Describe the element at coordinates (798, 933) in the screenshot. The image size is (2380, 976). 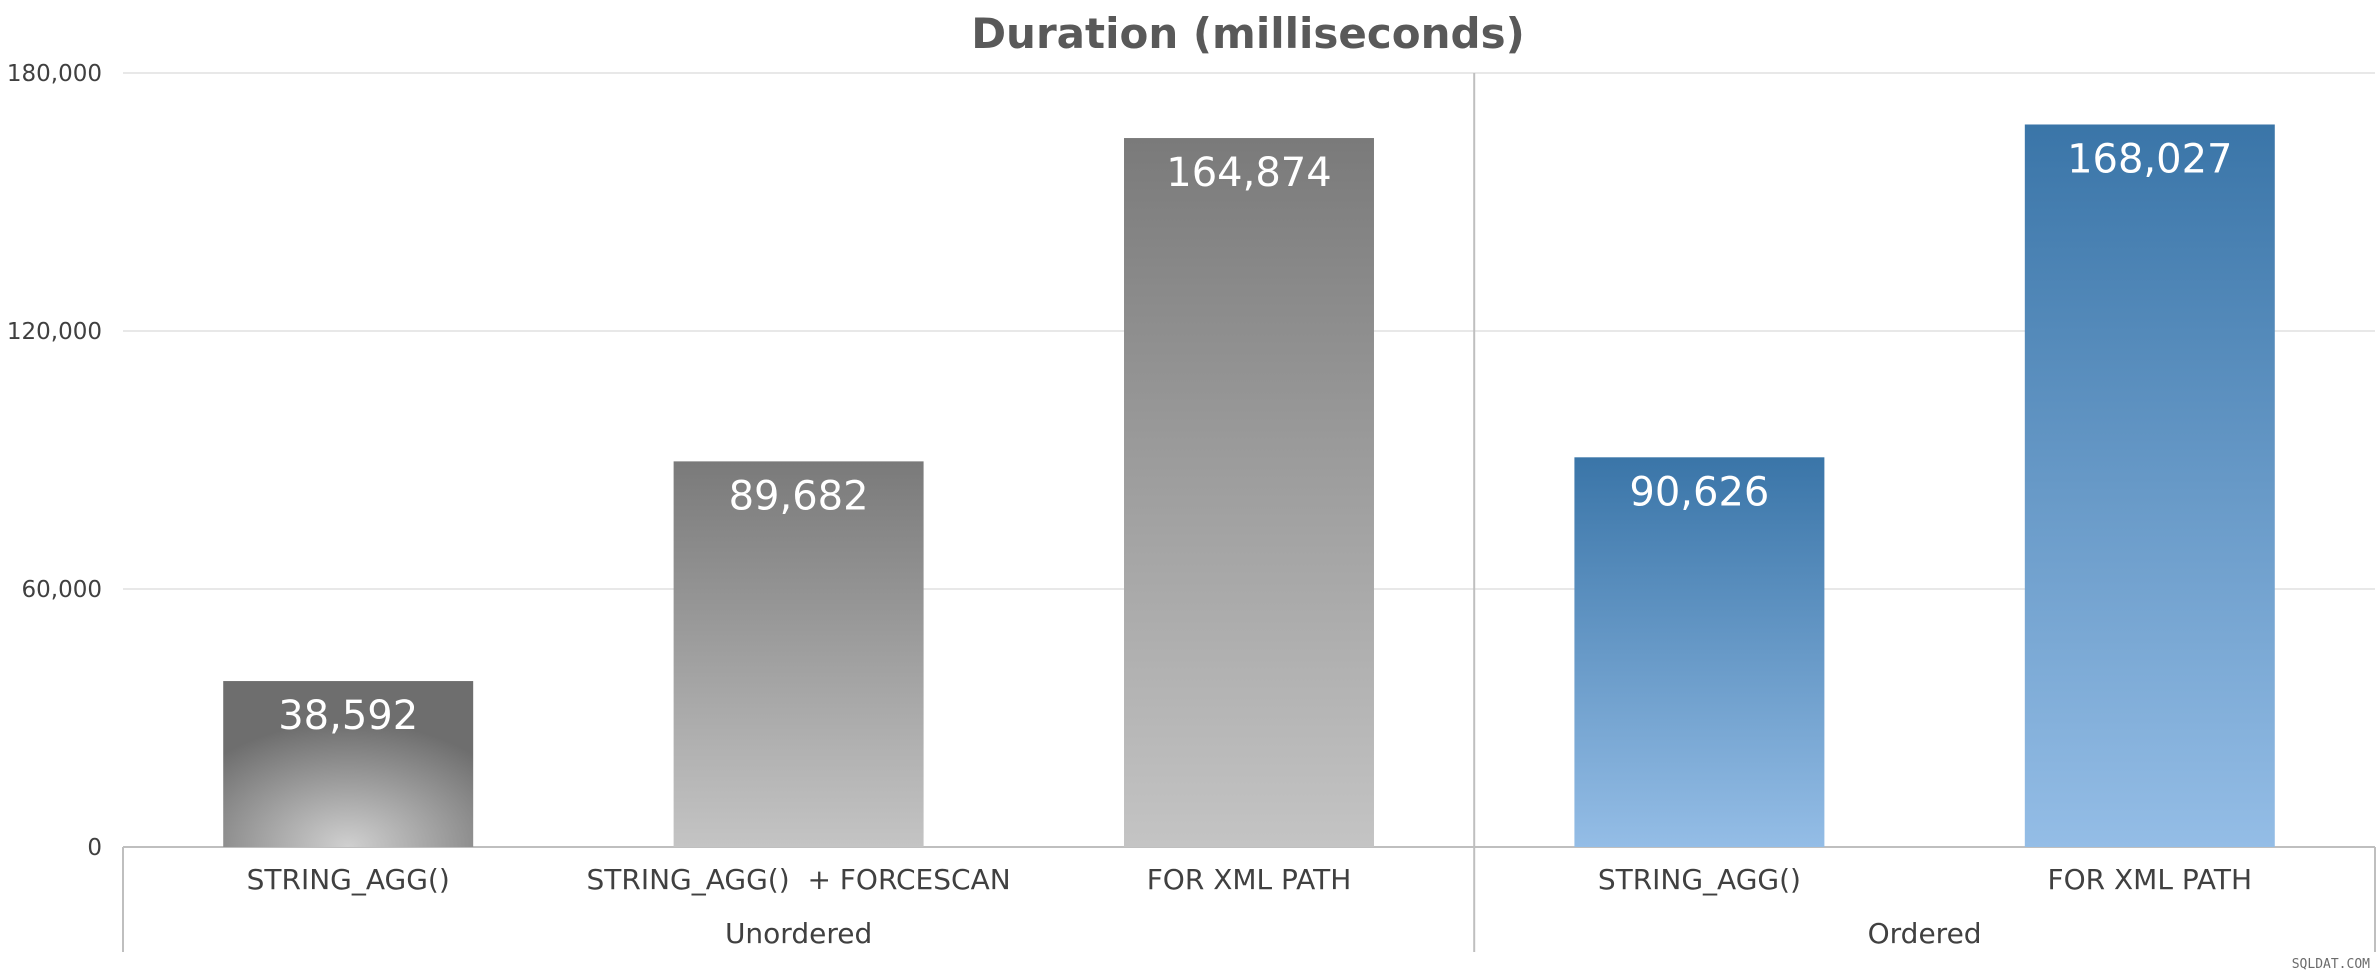
I see `group-label: Unordered` at that location.